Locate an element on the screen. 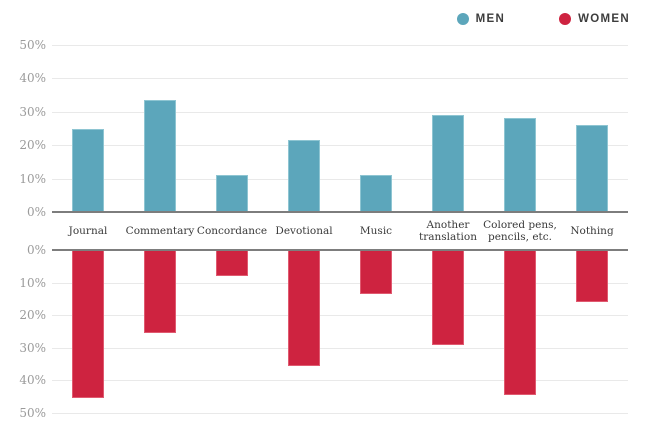 This screenshot has width=650, height=437. category-label: Commentary is located at coordinates (160, 231).